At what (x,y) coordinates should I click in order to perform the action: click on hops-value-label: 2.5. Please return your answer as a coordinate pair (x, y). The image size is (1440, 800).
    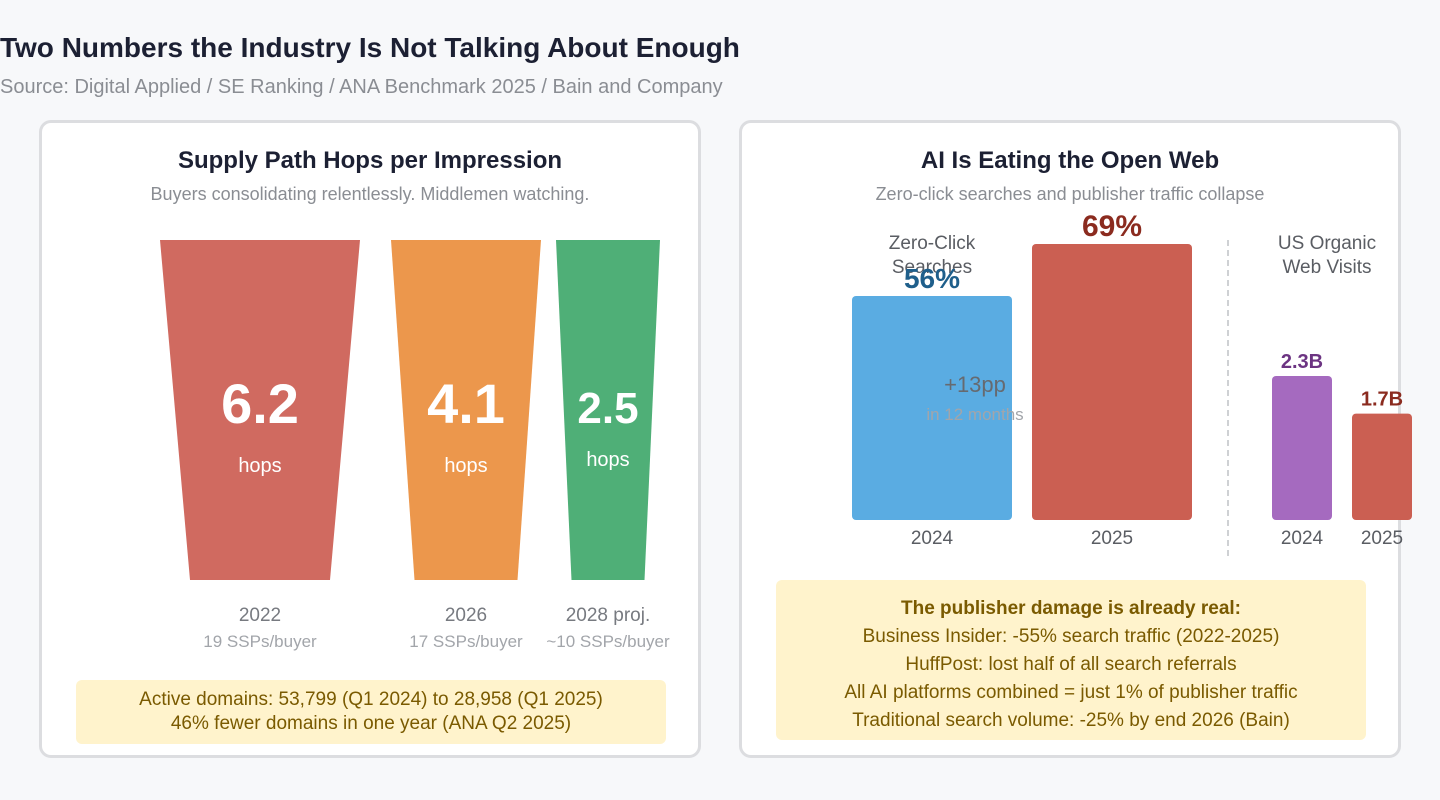
    Looking at the image, I should click on (607, 408).